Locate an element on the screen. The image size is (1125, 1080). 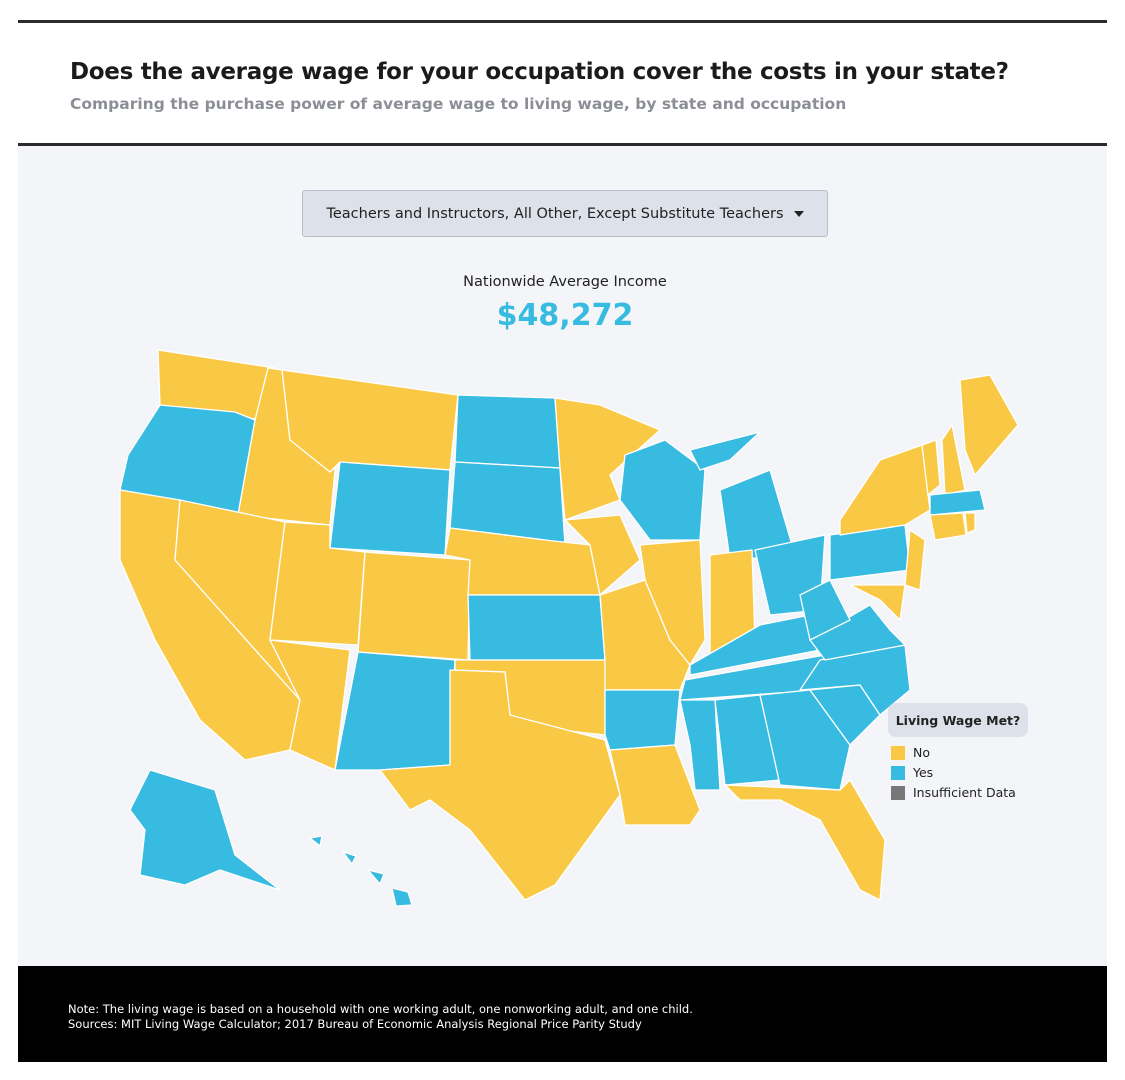
legend-title-box is located at coordinates (958, 720).